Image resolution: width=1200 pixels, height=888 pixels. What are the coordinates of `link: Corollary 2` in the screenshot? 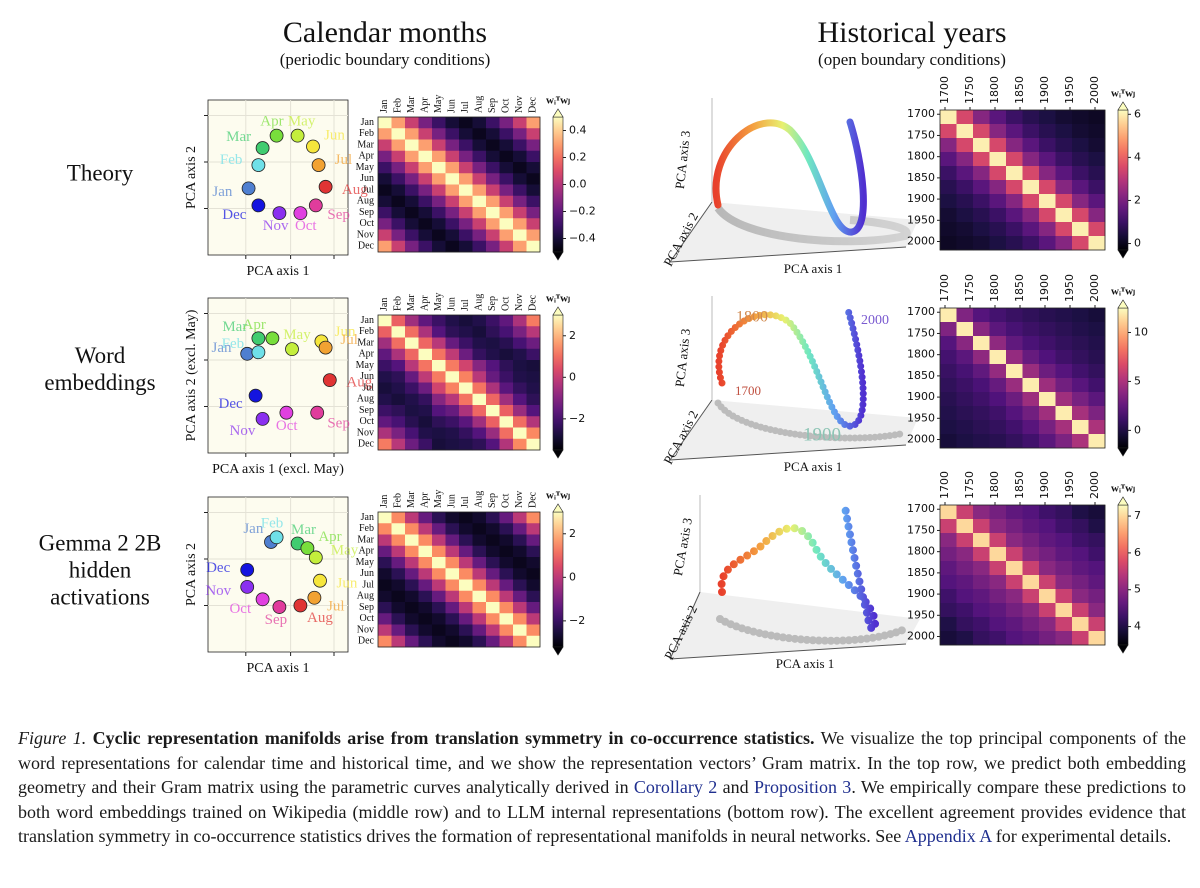 It's located at (675, 787).